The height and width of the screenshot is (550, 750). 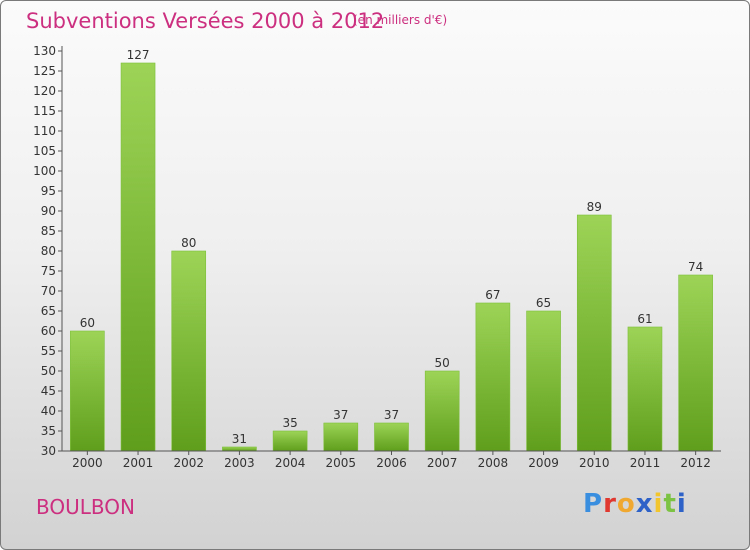 I want to click on x-tick-label-2006: 2006, so click(x=391, y=463).